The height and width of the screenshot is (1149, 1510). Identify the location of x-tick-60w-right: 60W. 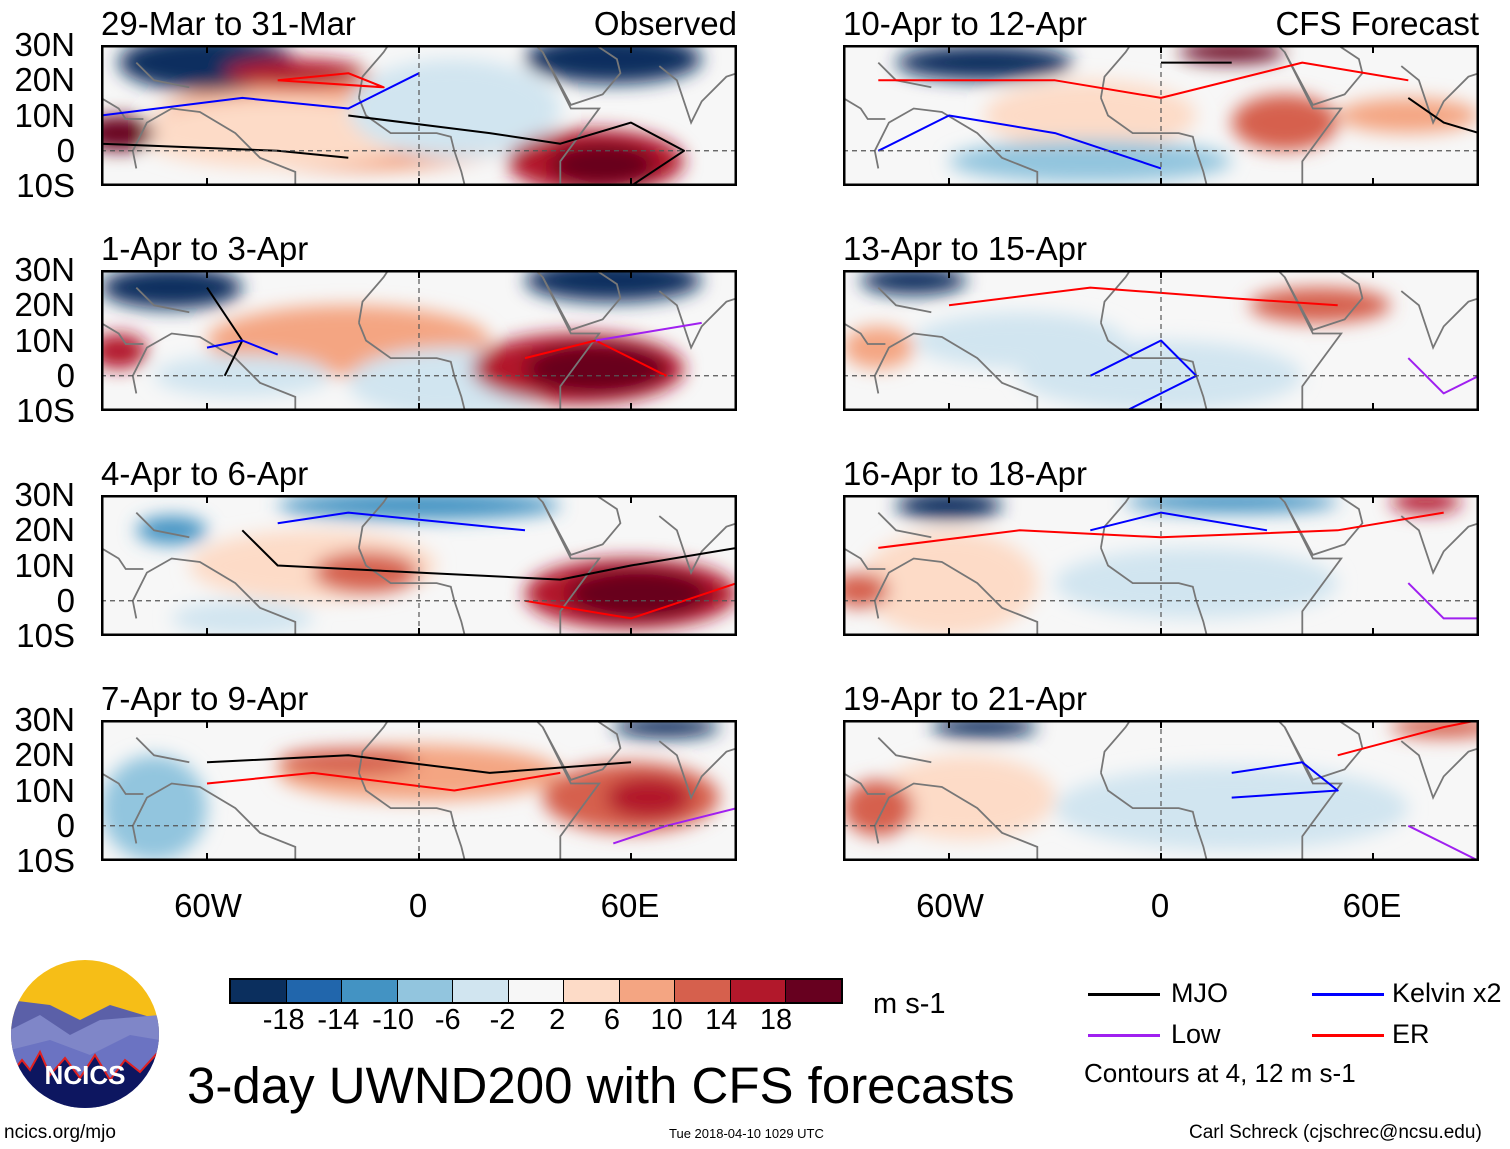
(950, 905).